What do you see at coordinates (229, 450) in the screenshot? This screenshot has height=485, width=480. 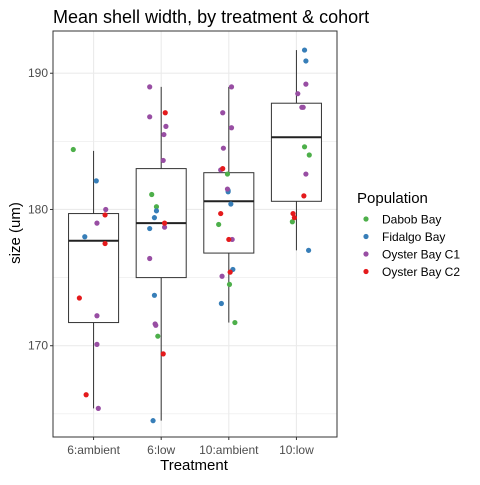 I see `x-tick-label: 10:ambient` at bounding box center [229, 450].